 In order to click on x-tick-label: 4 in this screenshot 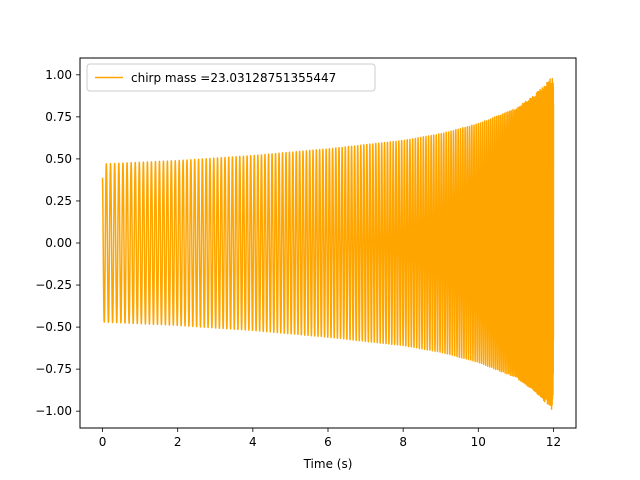, I will do `click(253, 442)`.